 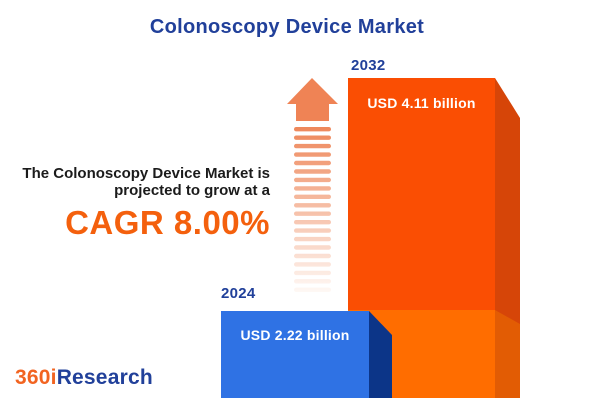 I want to click on bar-2024, so click(x=306, y=354).